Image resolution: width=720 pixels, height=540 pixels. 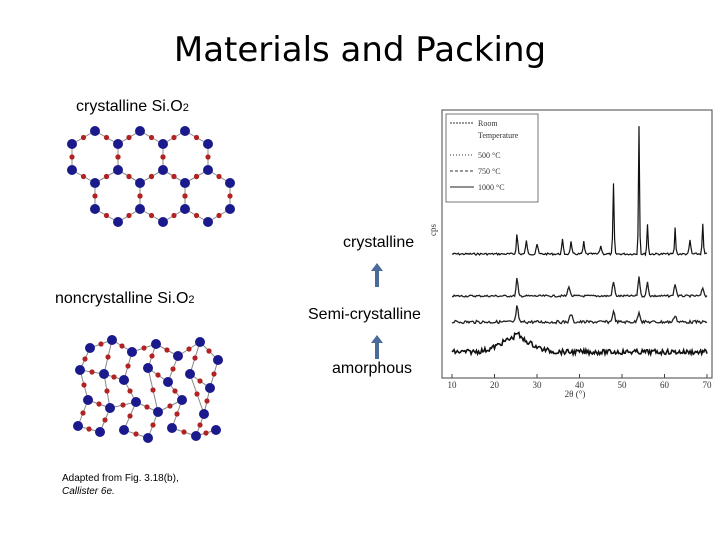 I want to click on noncrystalline-label-subscript: 2, so click(x=191, y=300).